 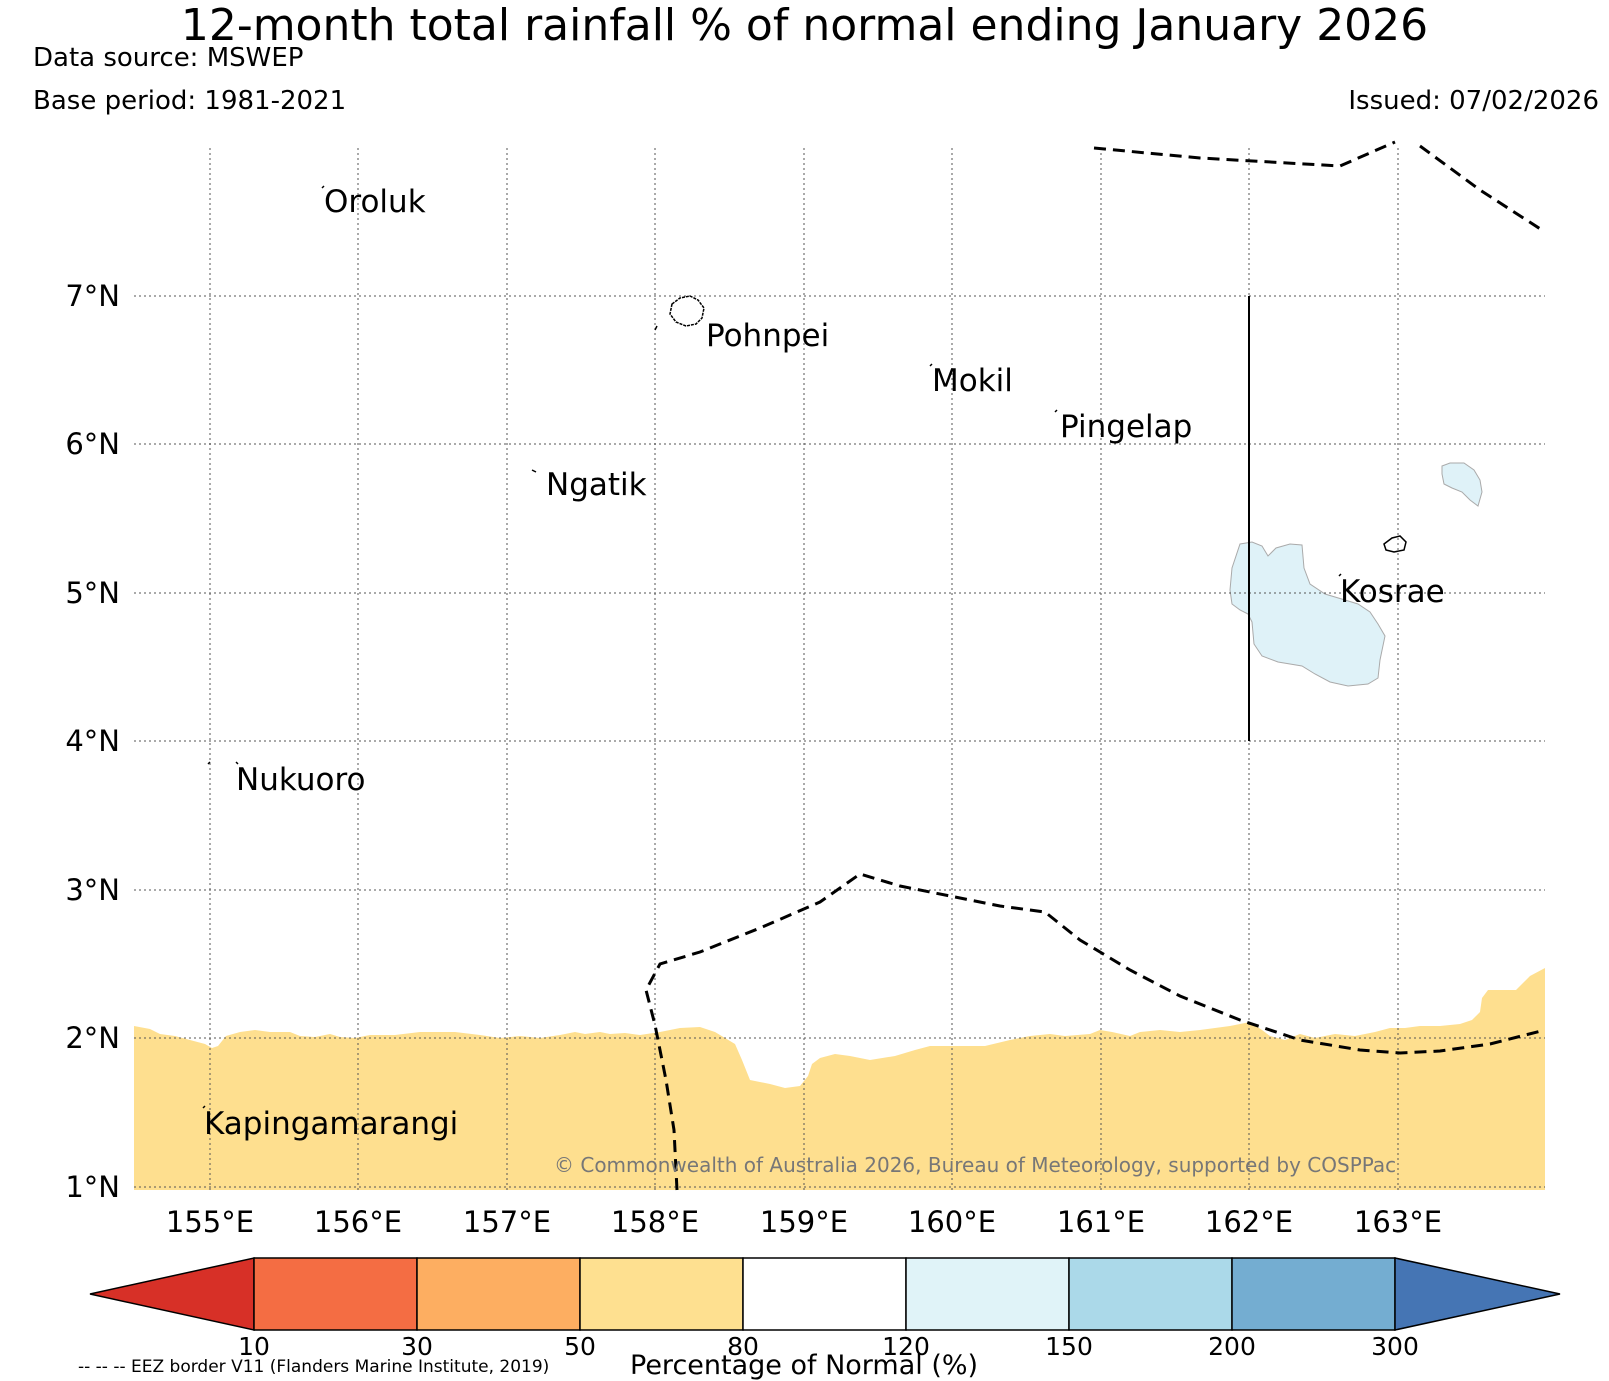 What do you see at coordinates (92, 593) in the screenshot?
I see `lat-tick-label: 5°N` at bounding box center [92, 593].